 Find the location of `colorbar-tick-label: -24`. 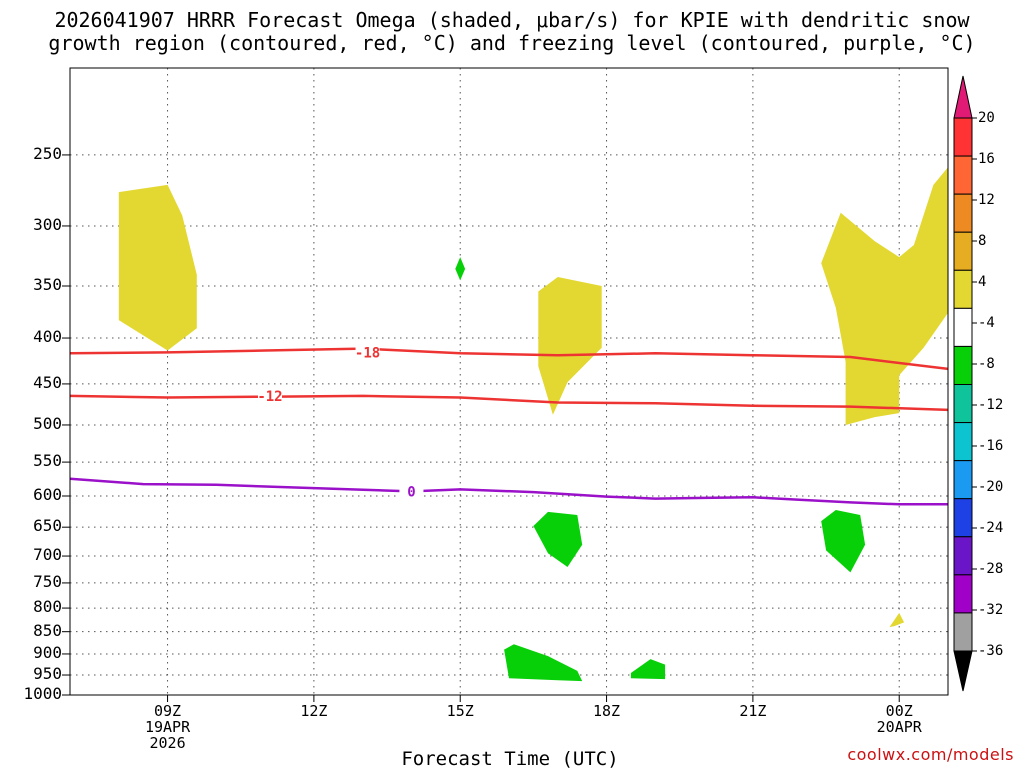

colorbar-tick-label: -24 is located at coordinates (991, 528).